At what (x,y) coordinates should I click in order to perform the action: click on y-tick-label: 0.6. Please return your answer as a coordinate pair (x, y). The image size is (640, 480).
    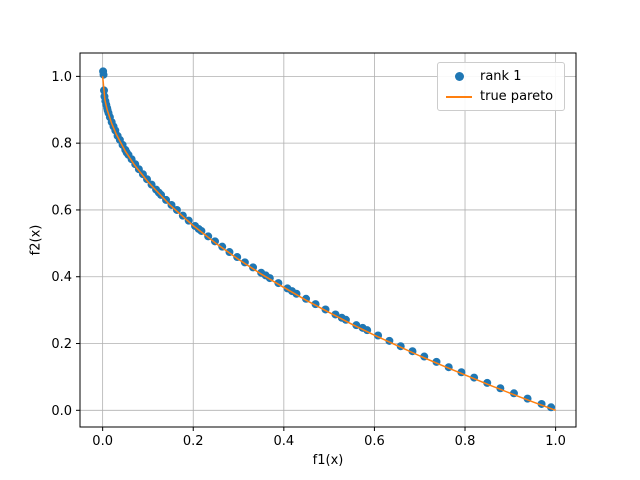
    Looking at the image, I should click on (61, 210).